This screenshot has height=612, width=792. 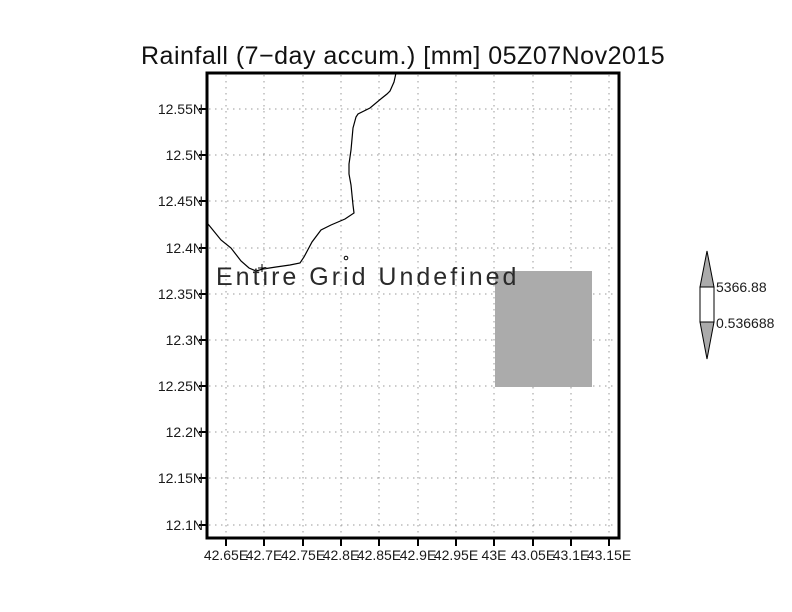 I want to click on colorbar, so click(x=707, y=305).